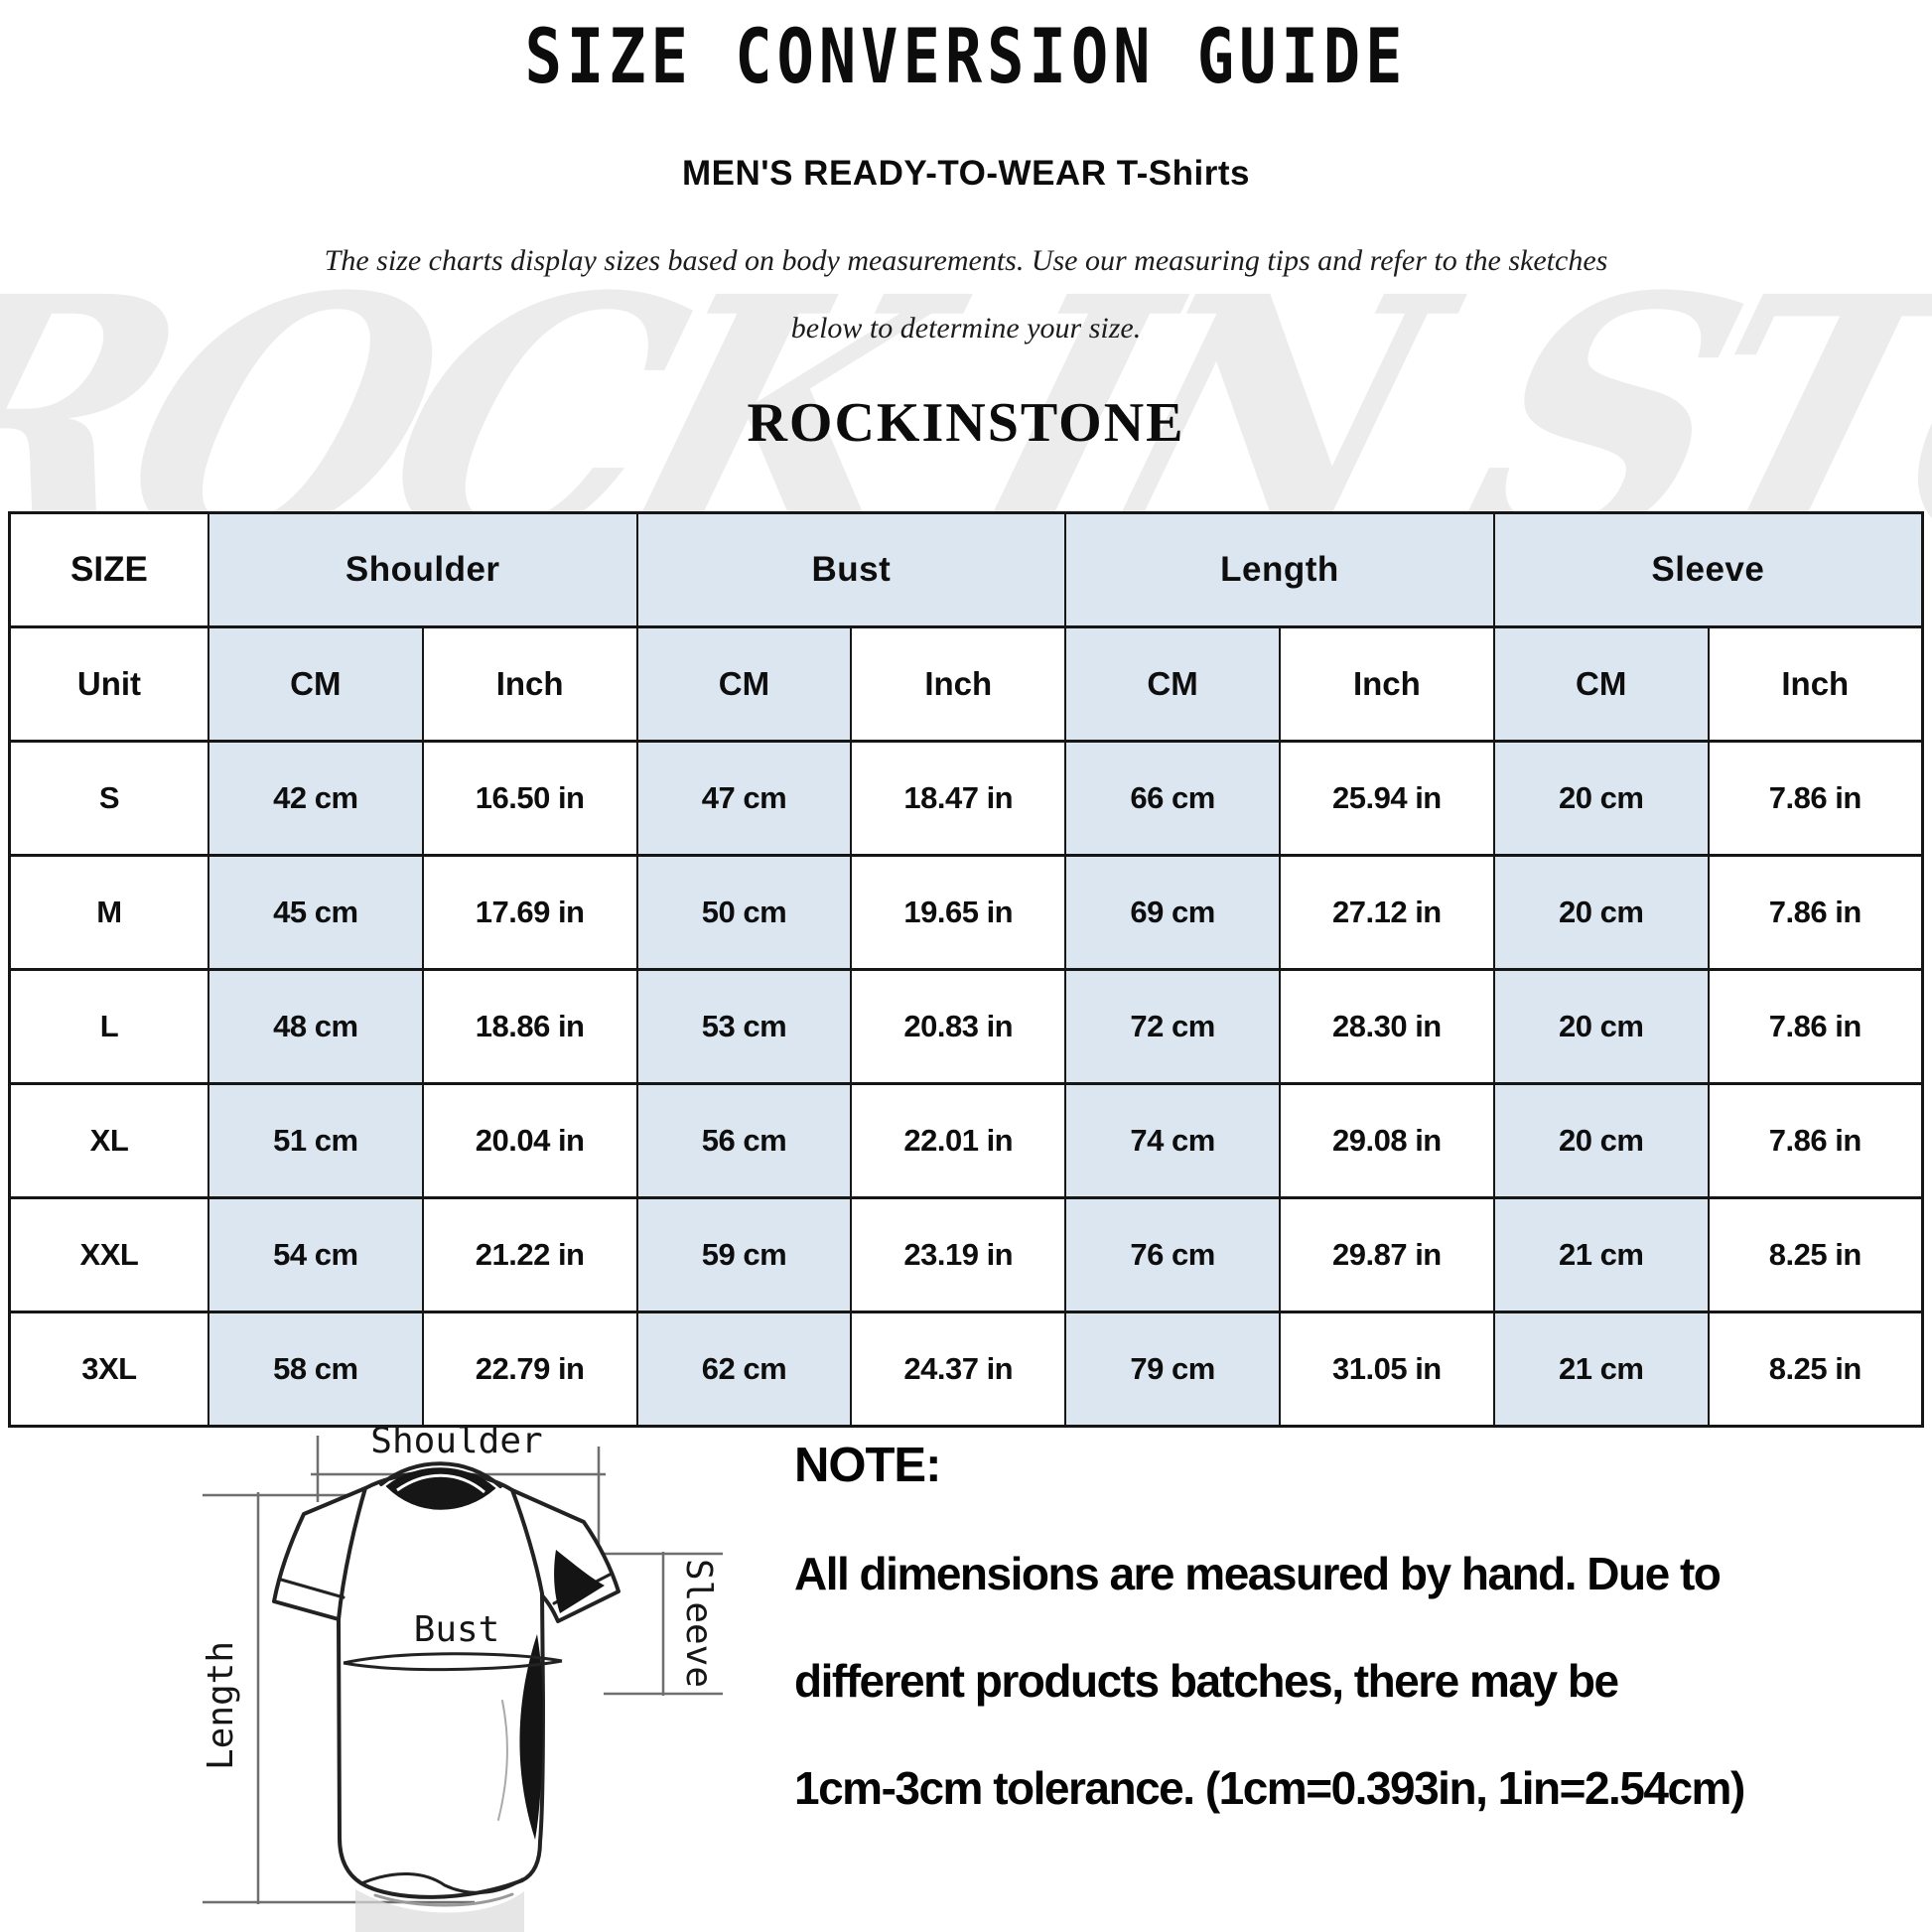  What do you see at coordinates (966, 328) in the screenshot?
I see `description-line-2: below to determine your size.` at bounding box center [966, 328].